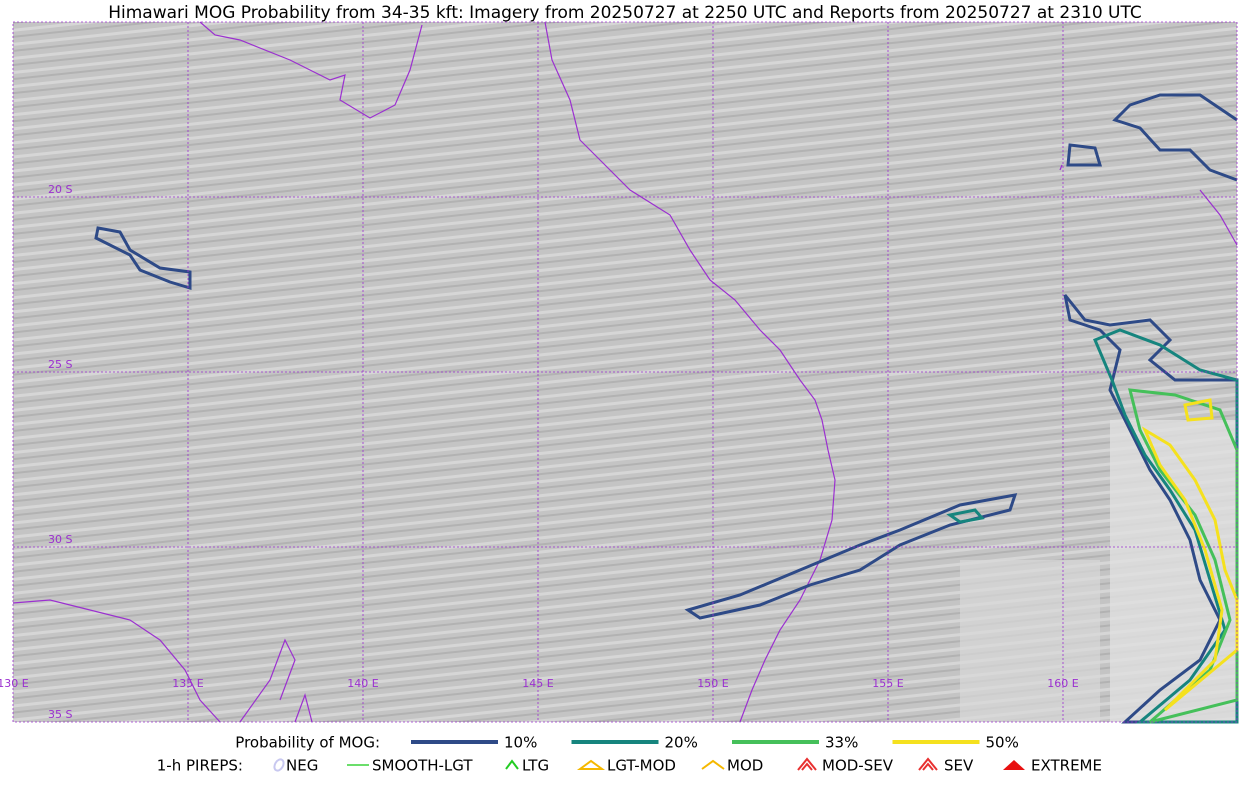 This screenshot has width=1250, height=786. What do you see at coordinates (745, 766) in the screenshot?
I see `legend-label: MOD` at bounding box center [745, 766].